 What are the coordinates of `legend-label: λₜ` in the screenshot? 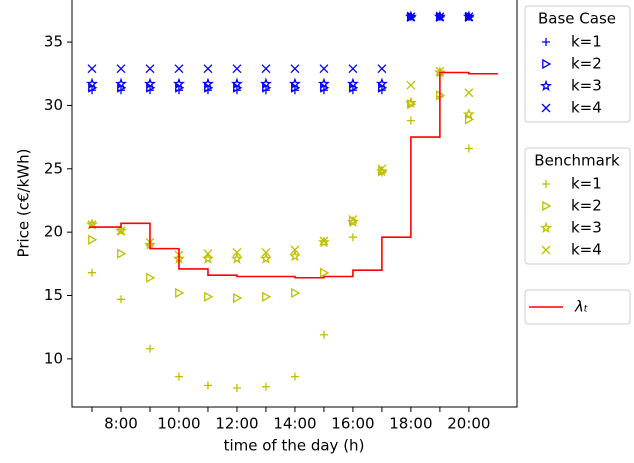 It's located at (581, 307).